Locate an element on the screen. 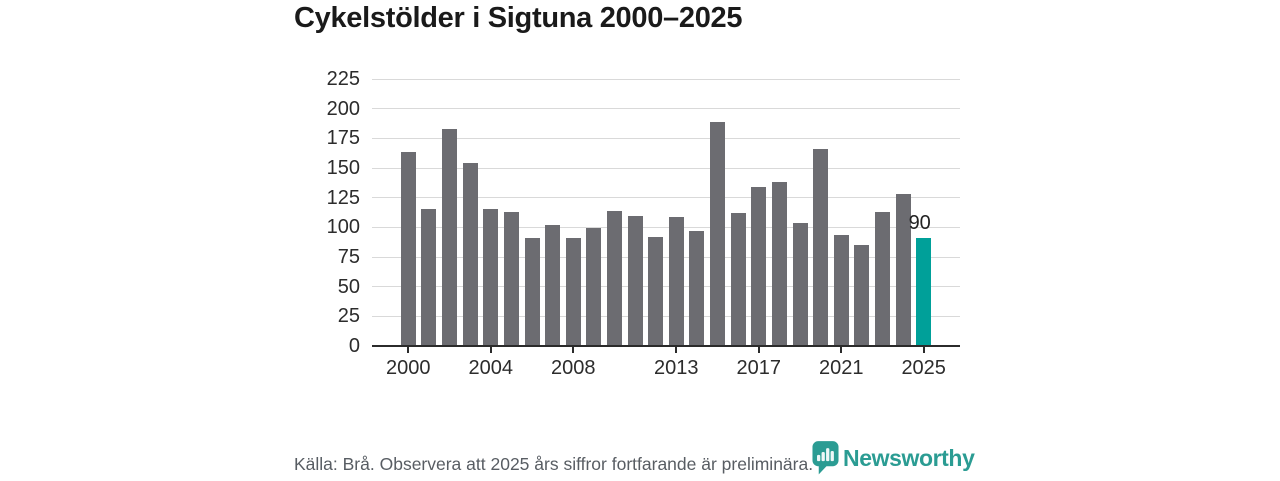 This screenshot has width=1280, height=481. bar-2017 is located at coordinates (759, 266).